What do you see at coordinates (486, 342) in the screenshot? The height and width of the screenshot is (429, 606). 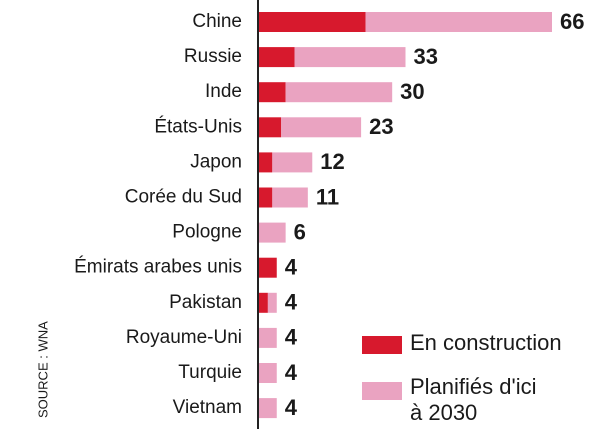 I see `legend-label: En construction` at bounding box center [486, 342].